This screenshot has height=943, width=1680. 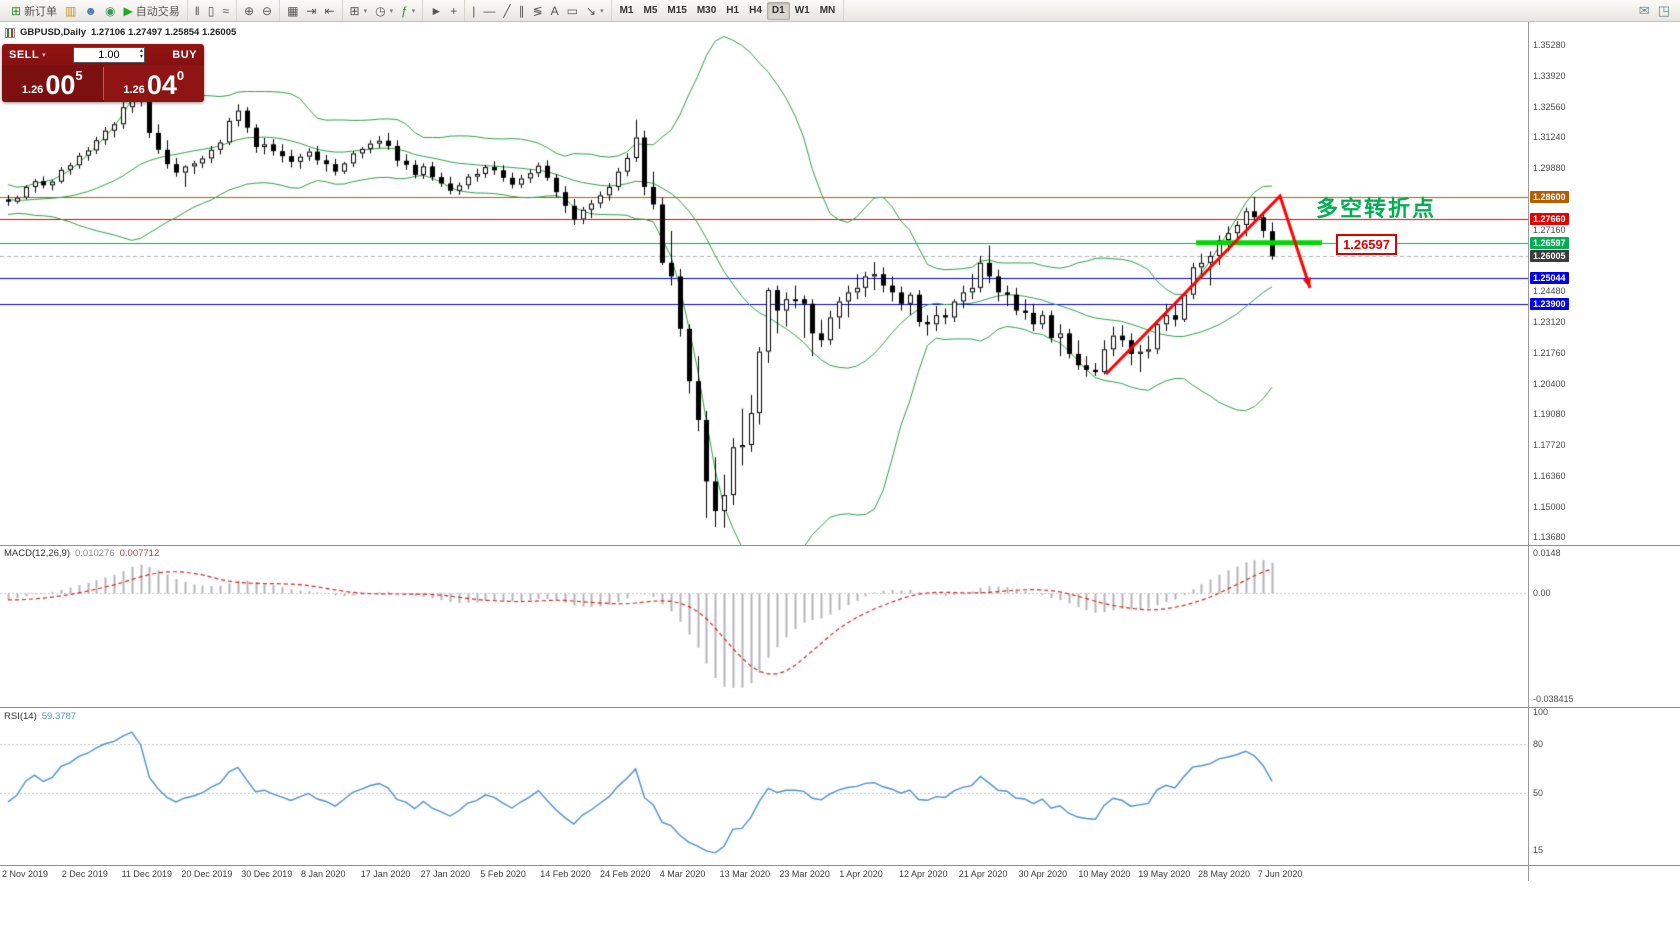 I want to click on line-chart-button: ≈, so click(x=225, y=11).